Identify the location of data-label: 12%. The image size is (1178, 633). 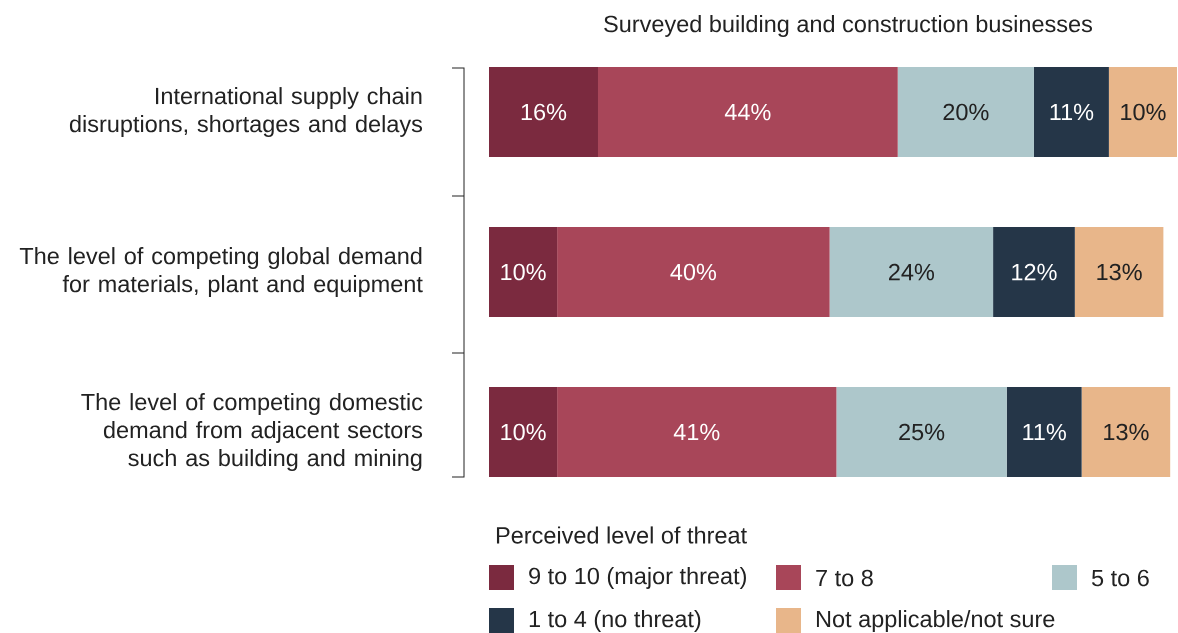
(1034, 272).